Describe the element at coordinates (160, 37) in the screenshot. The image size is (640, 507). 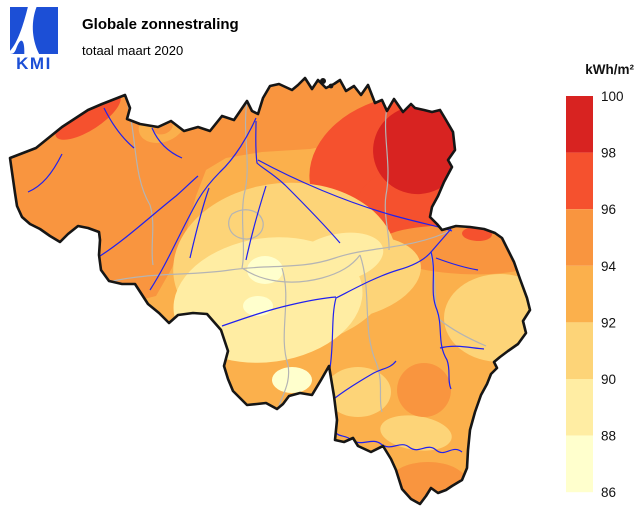
I see `map-header: Globale zonnestraling totaal maart 2020` at that location.